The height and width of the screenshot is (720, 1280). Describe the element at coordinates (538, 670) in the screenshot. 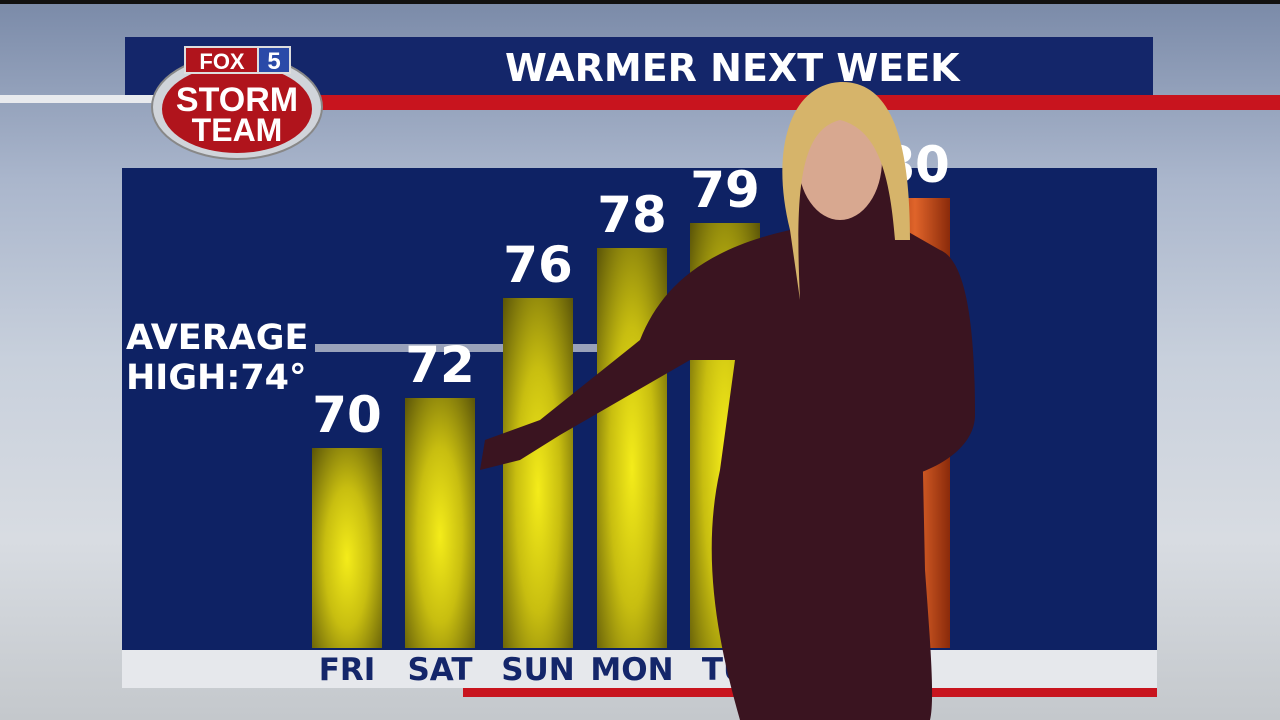

I see `category-label: SUN` at that location.